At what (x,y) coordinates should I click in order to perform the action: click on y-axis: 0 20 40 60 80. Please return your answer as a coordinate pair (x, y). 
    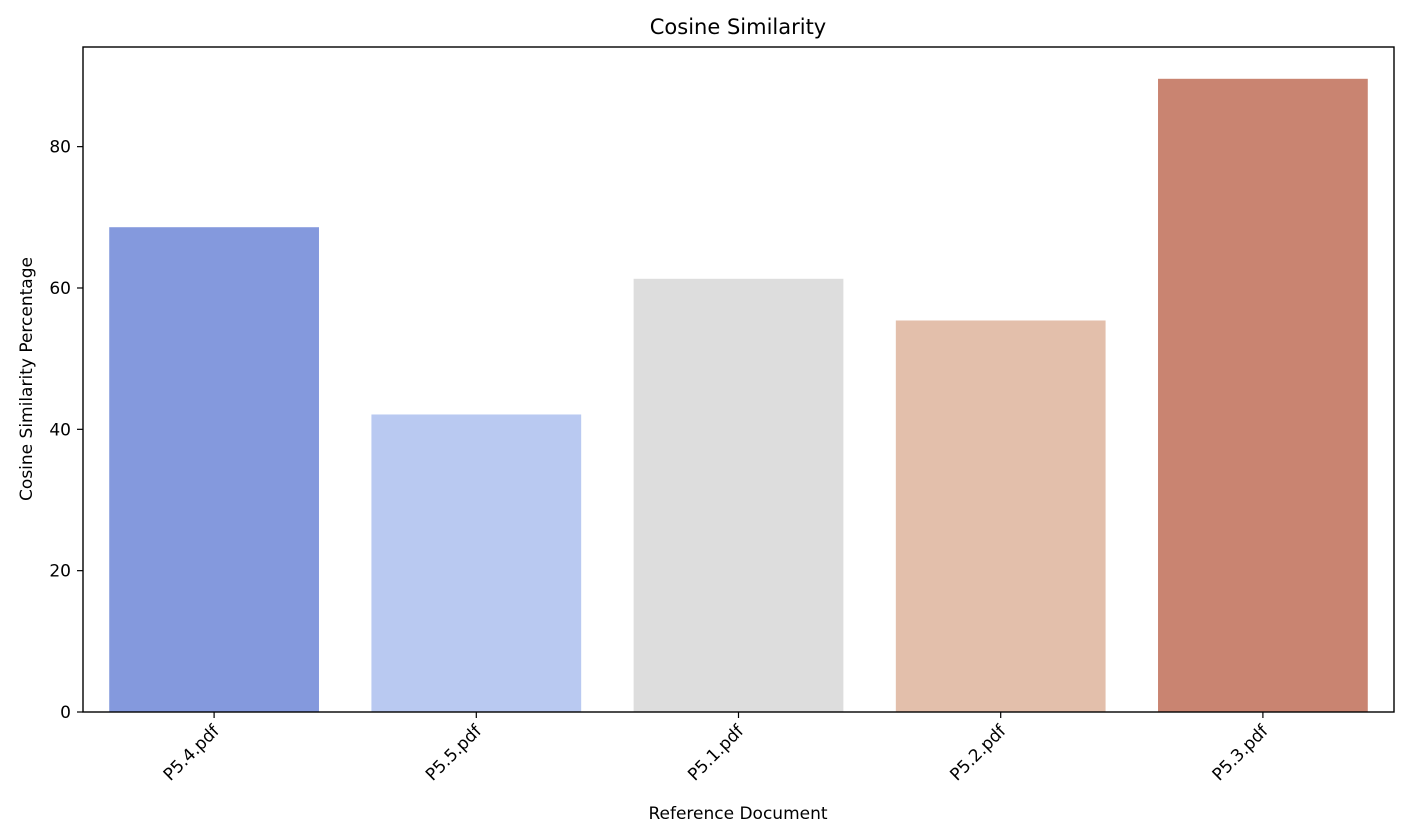
    Looking at the image, I should click on (66, 430).